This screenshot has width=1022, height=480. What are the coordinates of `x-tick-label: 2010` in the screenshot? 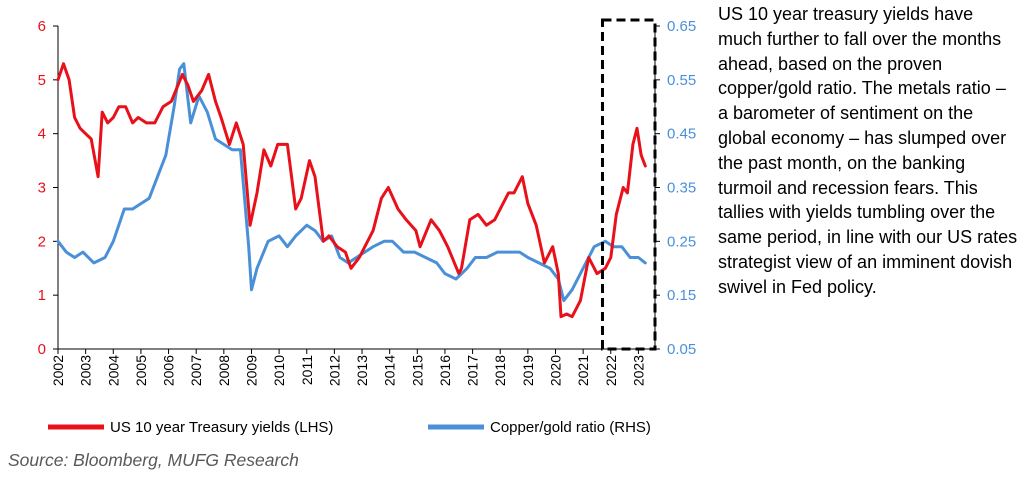 It's located at (279, 370).